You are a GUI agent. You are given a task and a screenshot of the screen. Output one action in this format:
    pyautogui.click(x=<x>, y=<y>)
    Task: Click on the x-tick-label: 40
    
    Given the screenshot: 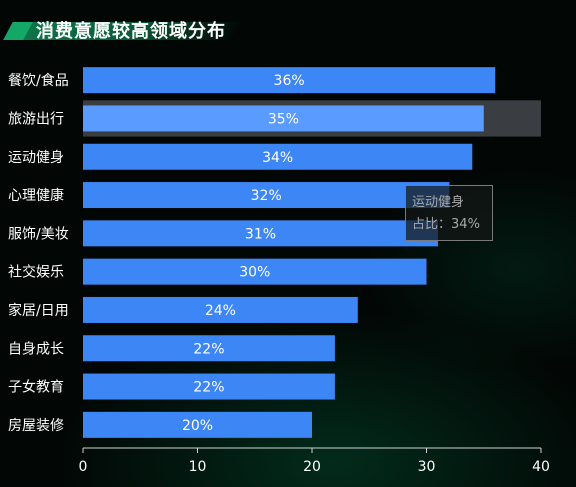 What is the action you would take?
    pyautogui.click(x=541, y=467)
    